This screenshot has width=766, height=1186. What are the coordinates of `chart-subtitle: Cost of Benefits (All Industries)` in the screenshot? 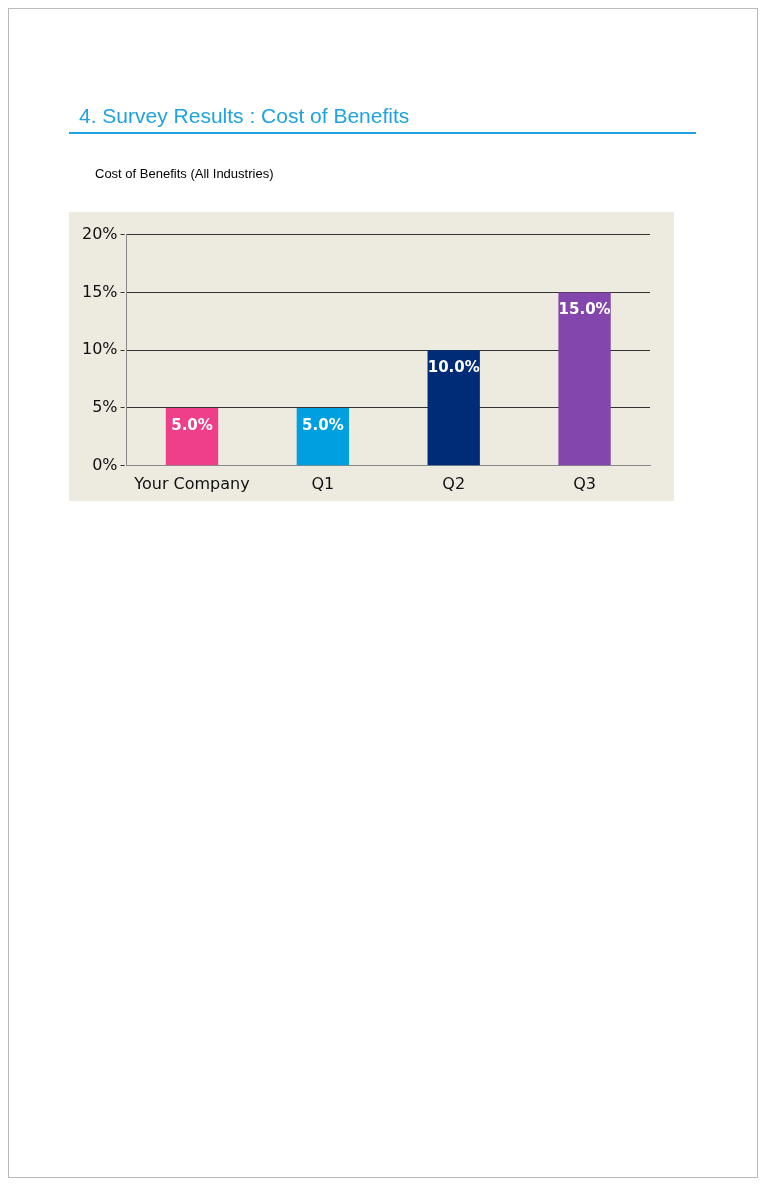 It's located at (184, 173).